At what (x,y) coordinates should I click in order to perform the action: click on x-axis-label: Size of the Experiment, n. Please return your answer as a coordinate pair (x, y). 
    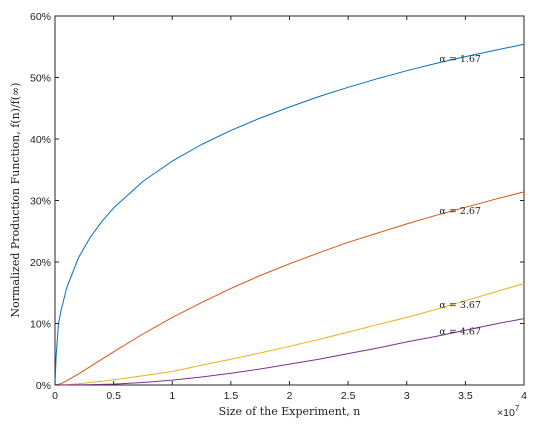
    Looking at the image, I should click on (290, 411).